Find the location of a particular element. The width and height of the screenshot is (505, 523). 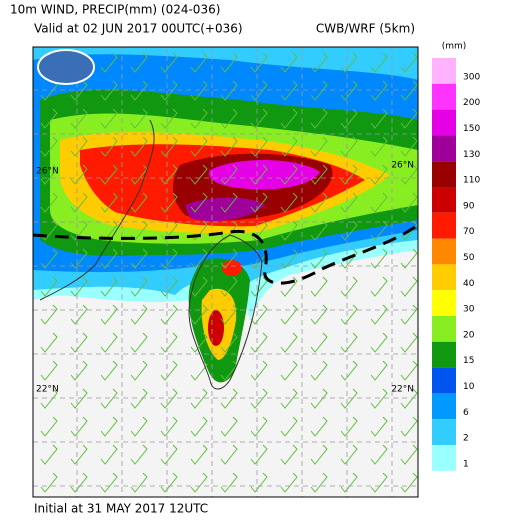

colorbar-label: 2 is located at coordinates (466, 439).